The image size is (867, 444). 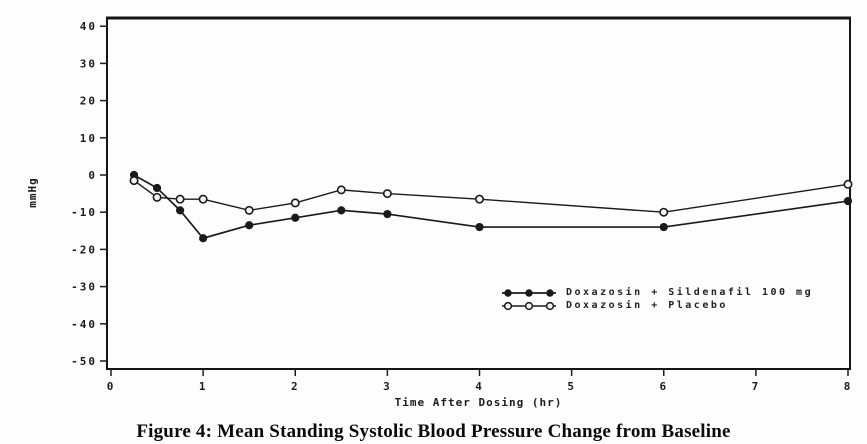 I want to click on filled-circle-line-icon, so click(x=529, y=292).